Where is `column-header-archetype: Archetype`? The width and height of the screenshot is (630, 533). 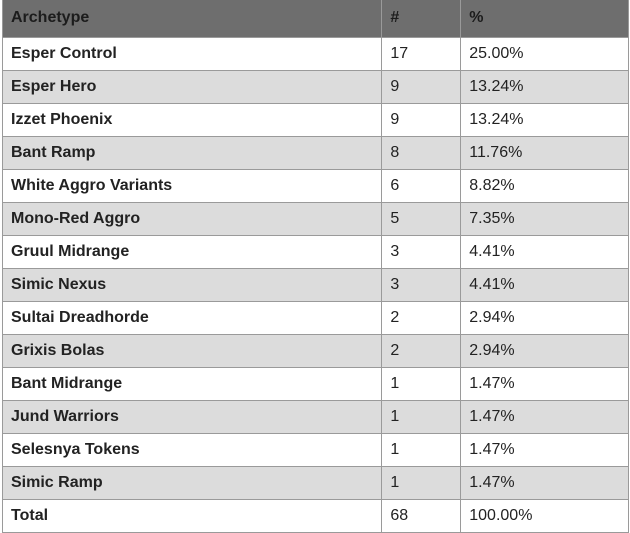 column-header-archetype: Archetype is located at coordinates (192, 19).